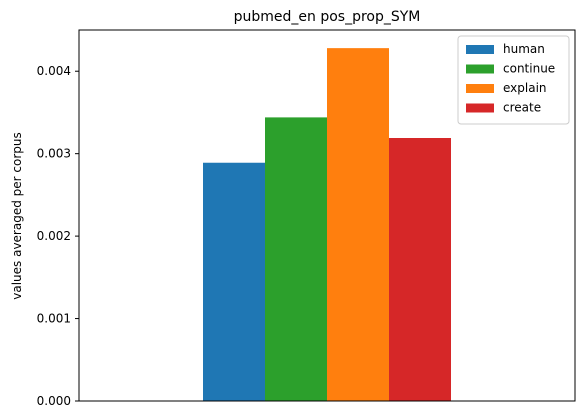 This screenshot has height=418, width=585. What do you see at coordinates (529, 69) in the screenshot?
I see `legend-label-continue: continue` at bounding box center [529, 69].